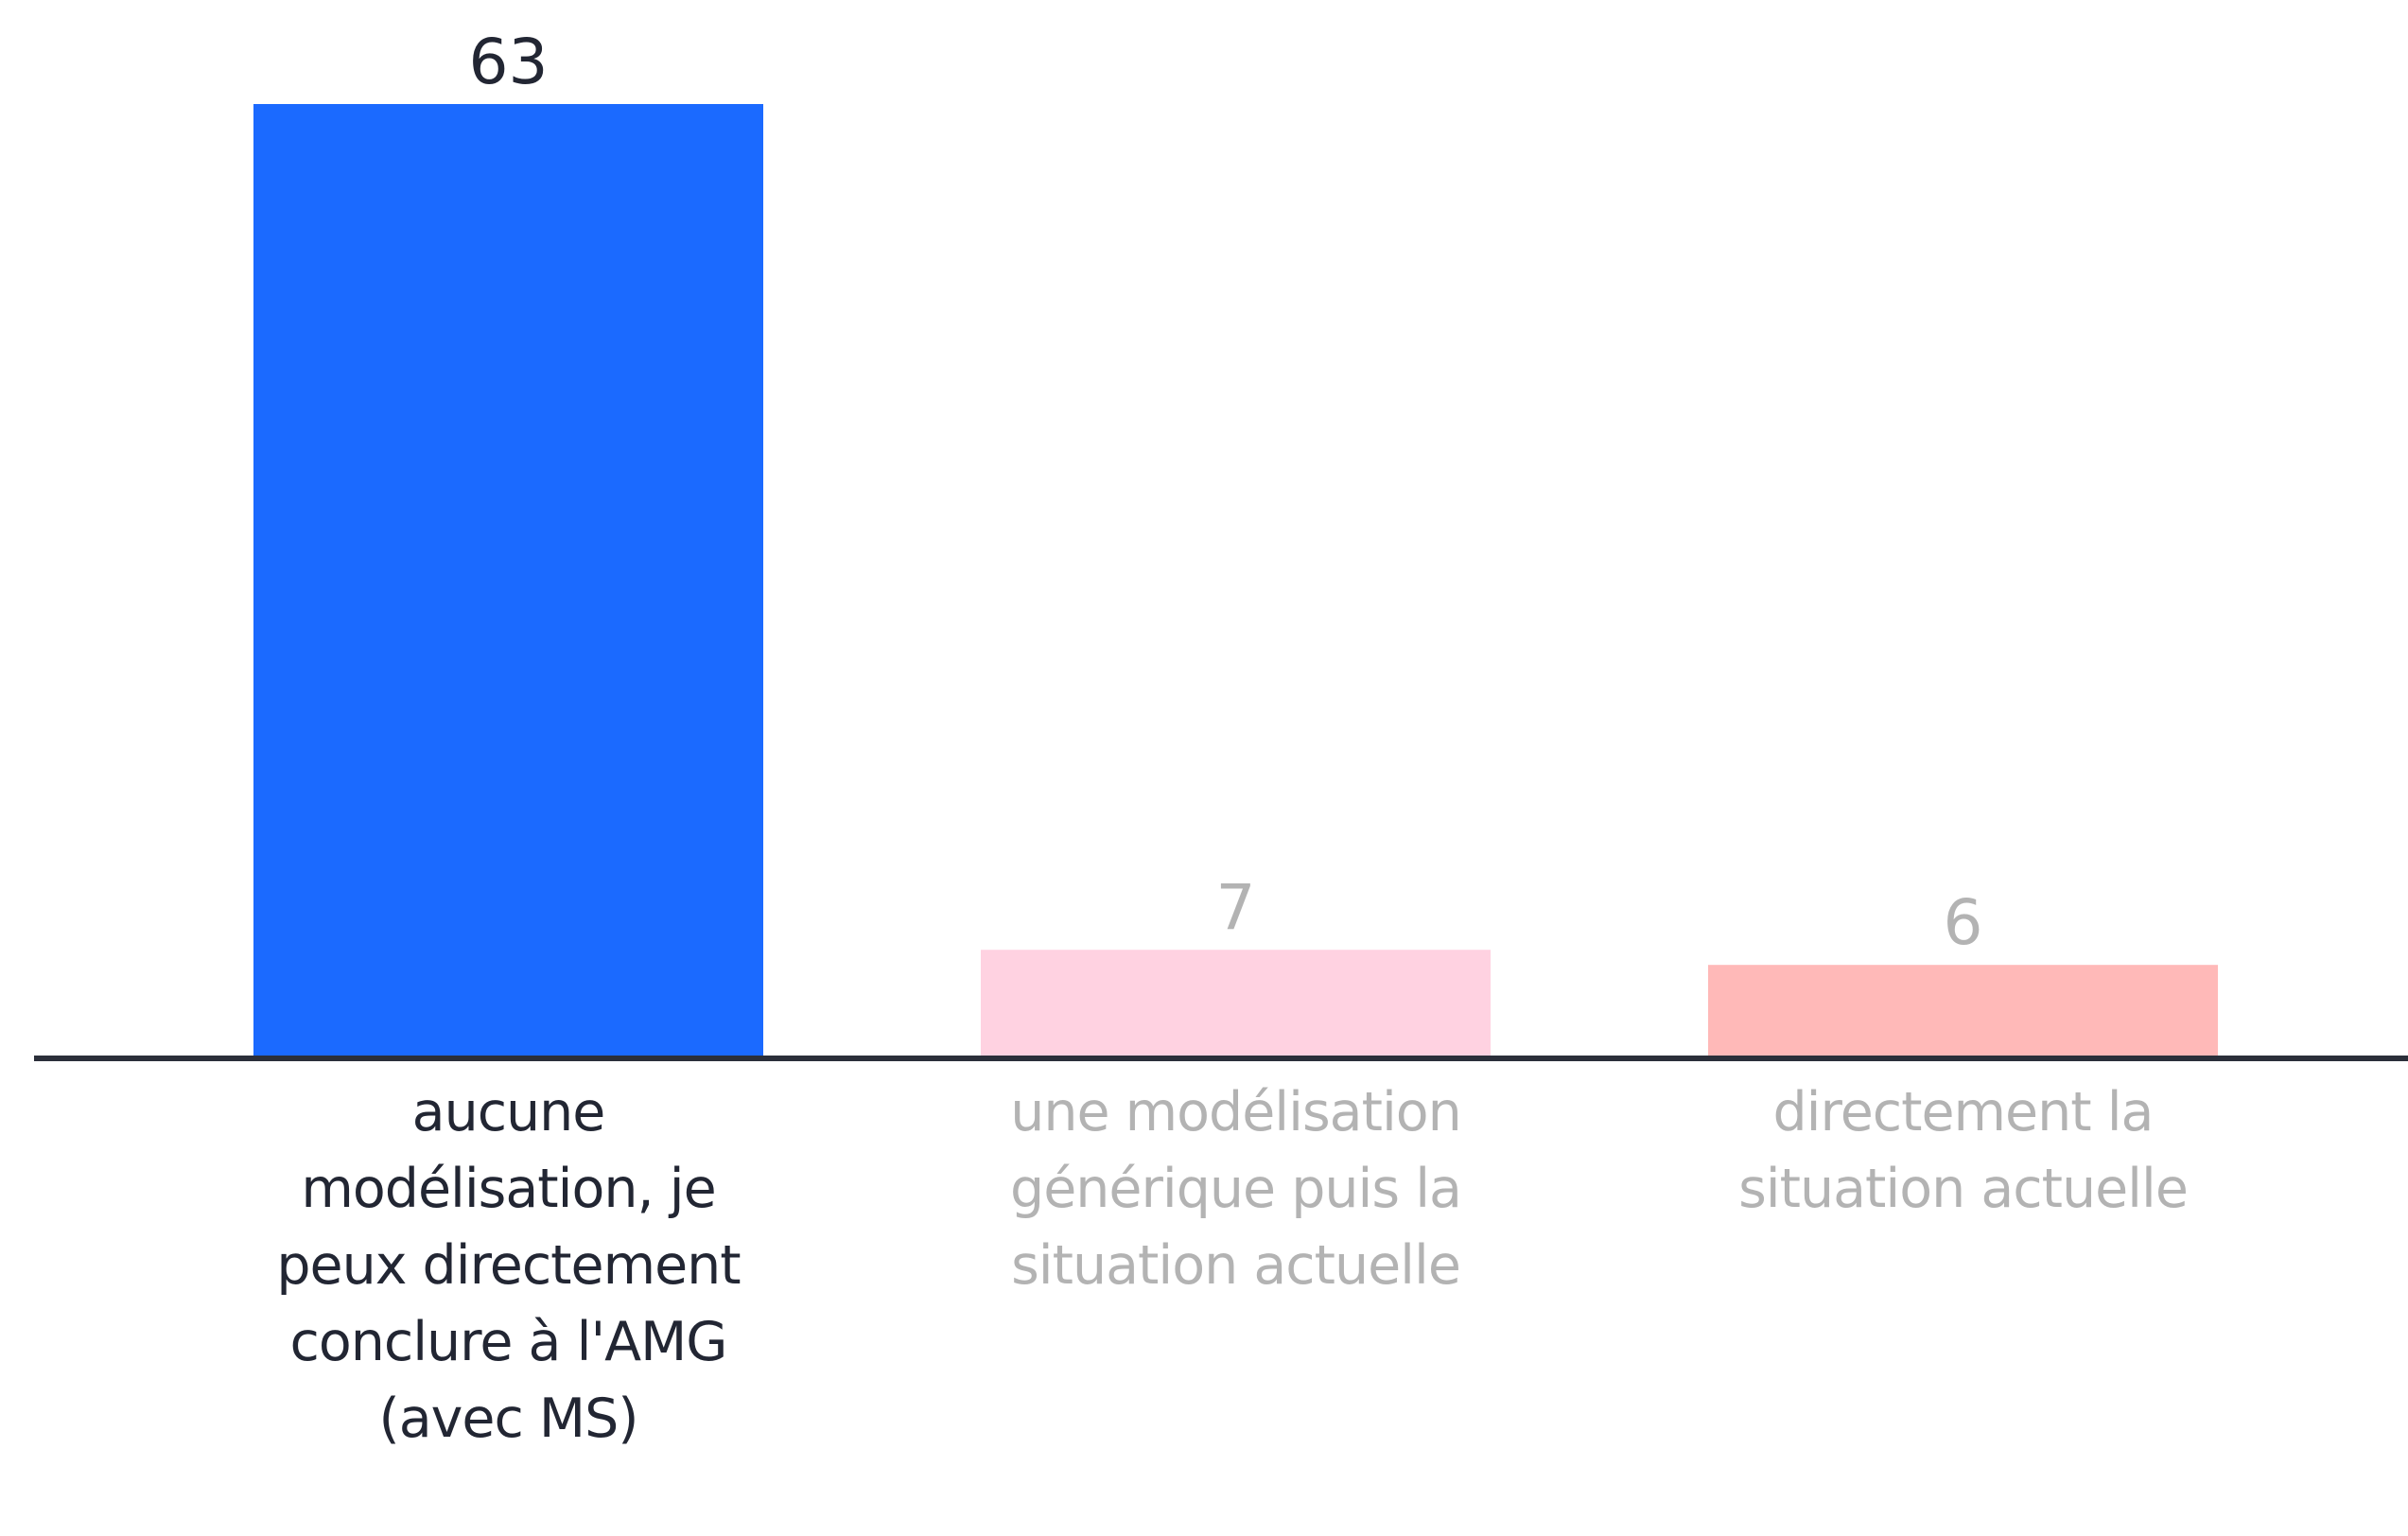 The width and height of the screenshot is (2408, 1536). I want to click on value-label: 63, so click(509, 62).